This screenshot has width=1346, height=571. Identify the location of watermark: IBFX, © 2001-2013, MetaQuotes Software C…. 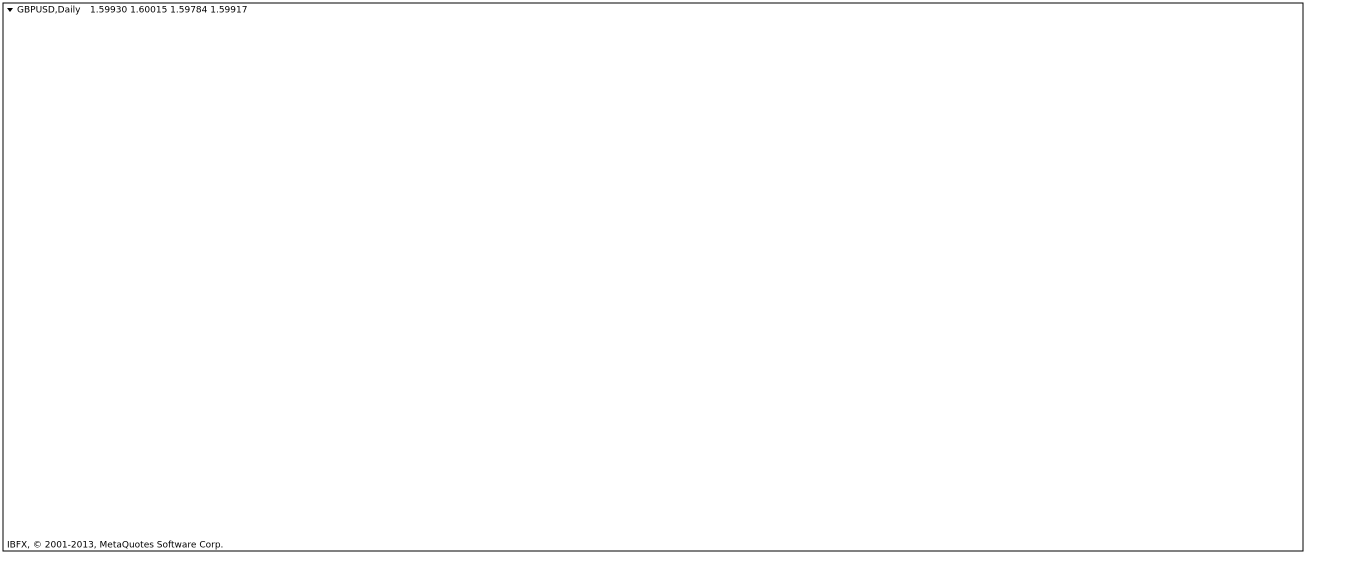
(115, 546).